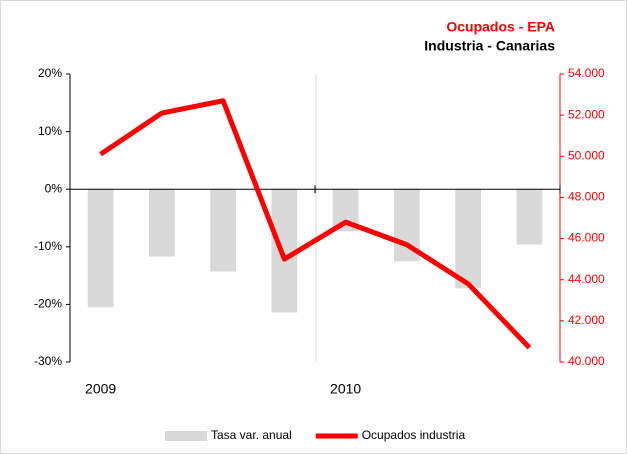  I want to click on y2-tick-label: 50.000, so click(586, 155).